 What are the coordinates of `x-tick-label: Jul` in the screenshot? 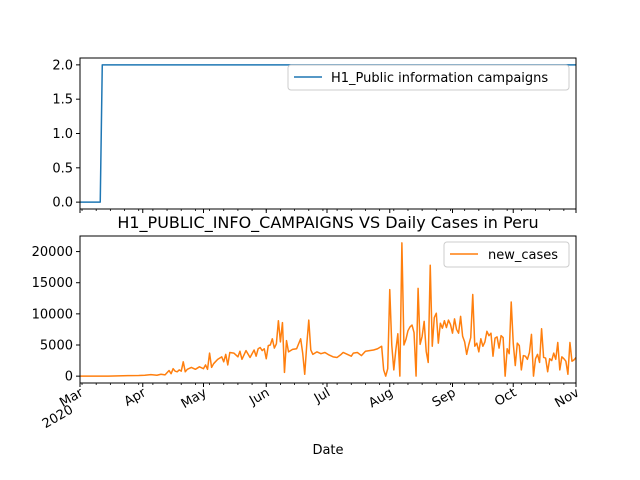 It's located at (322, 395).